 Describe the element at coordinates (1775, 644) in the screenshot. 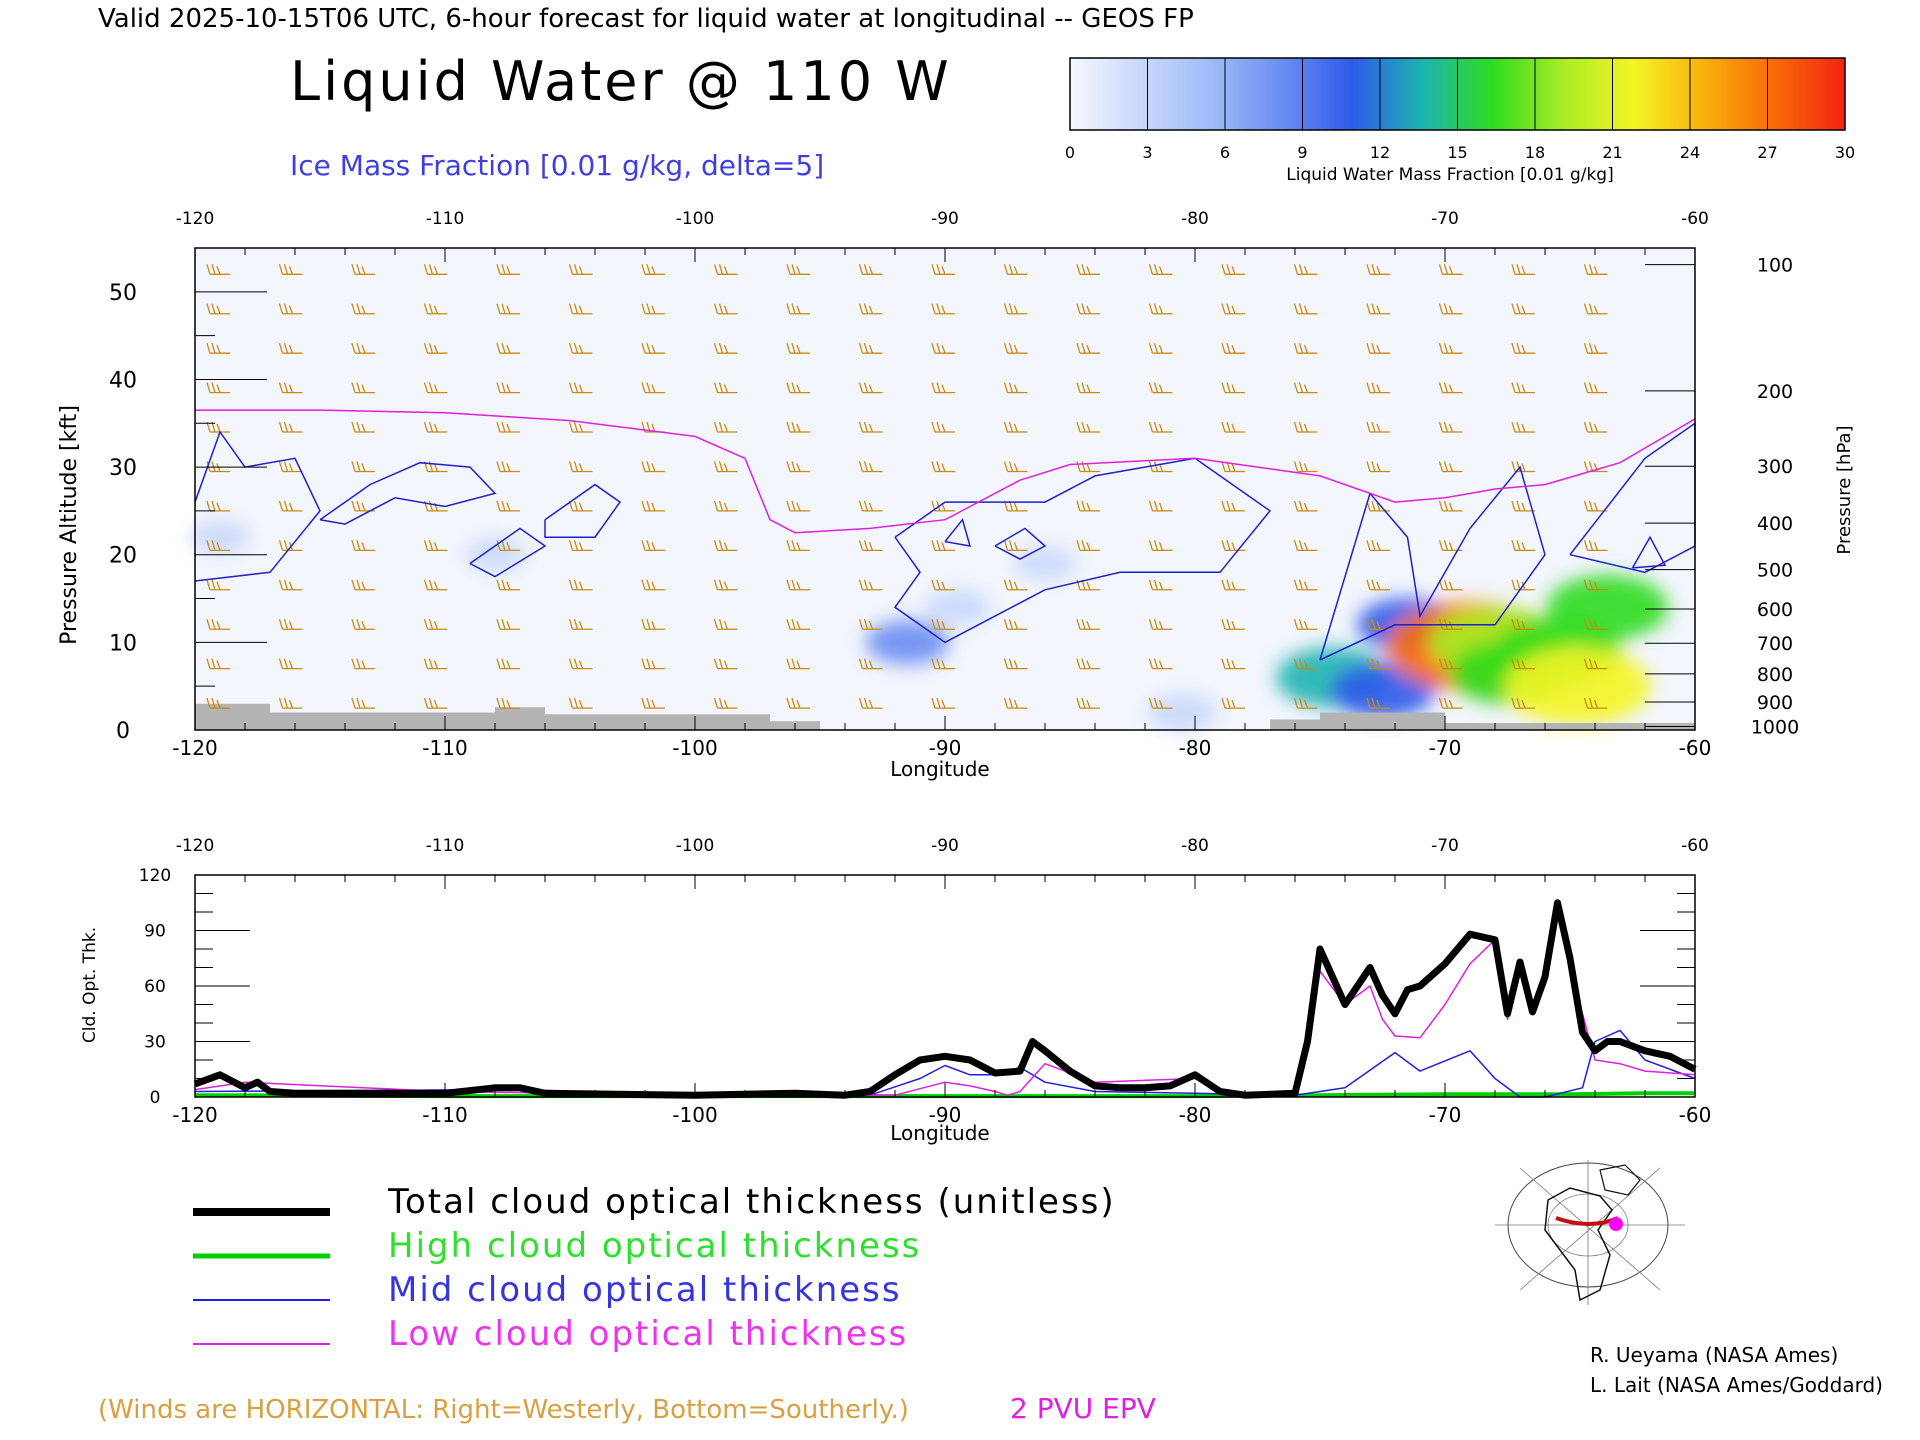

I see `pressure-tick-label: 700` at that location.